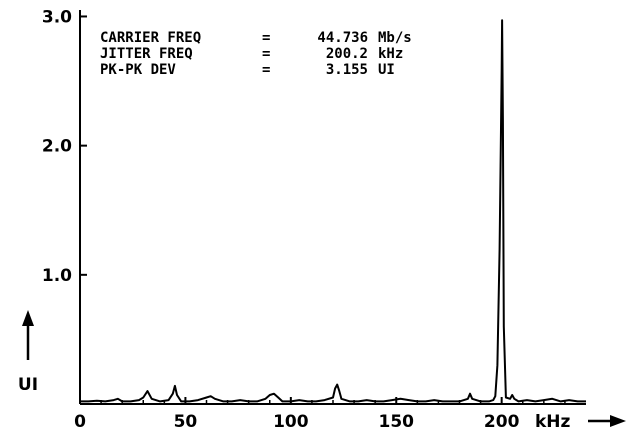  I want to click on x-tick-label: 100, so click(291, 422).